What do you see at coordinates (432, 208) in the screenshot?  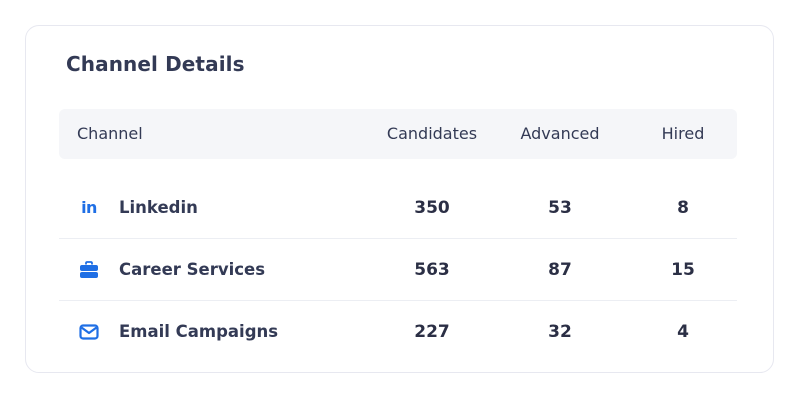 I see `candidates-count: 350` at bounding box center [432, 208].